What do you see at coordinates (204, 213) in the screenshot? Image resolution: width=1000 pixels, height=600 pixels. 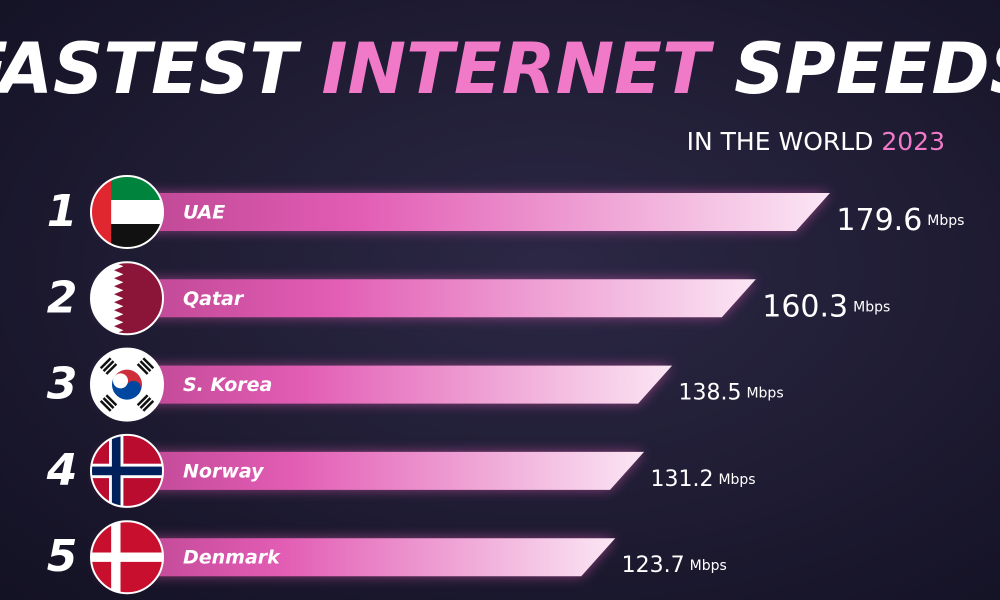 I see `category-label: UAE` at bounding box center [204, 213].